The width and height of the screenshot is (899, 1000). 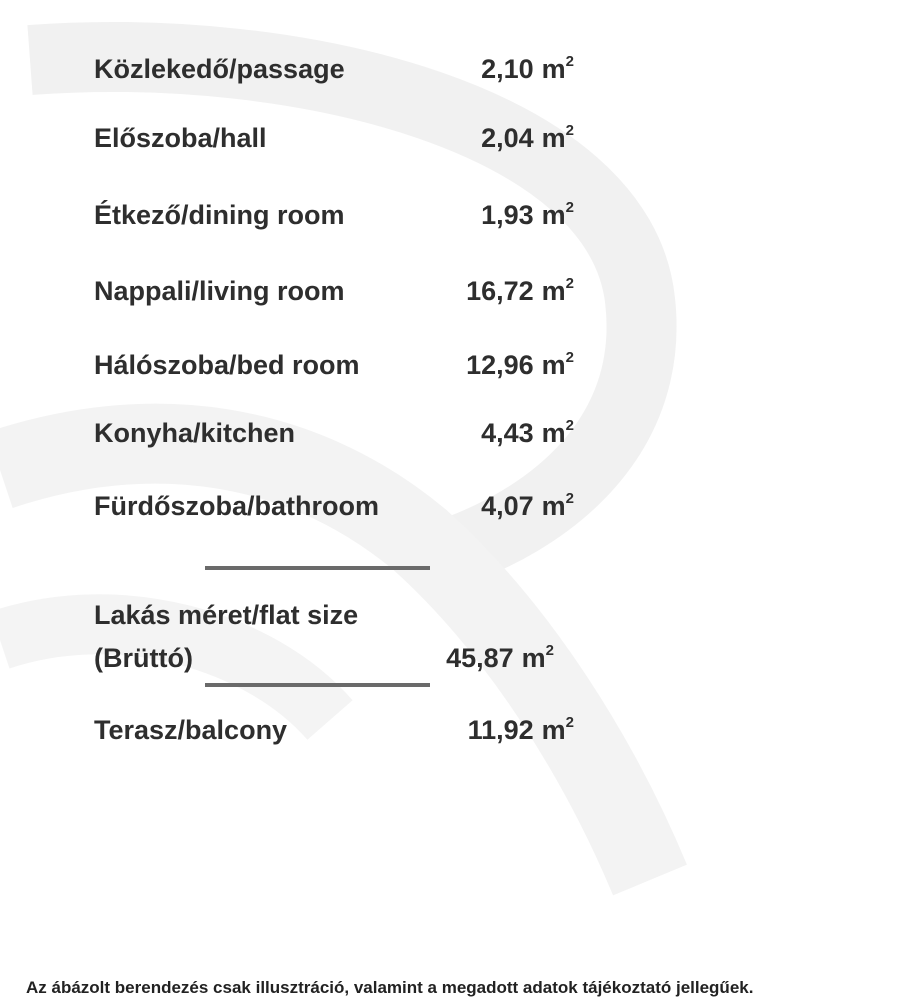 What do you see at coordinates (219, 291) in the screenshot?
I see `room-label: Nappali/living room` at bounding box center [219, 291].